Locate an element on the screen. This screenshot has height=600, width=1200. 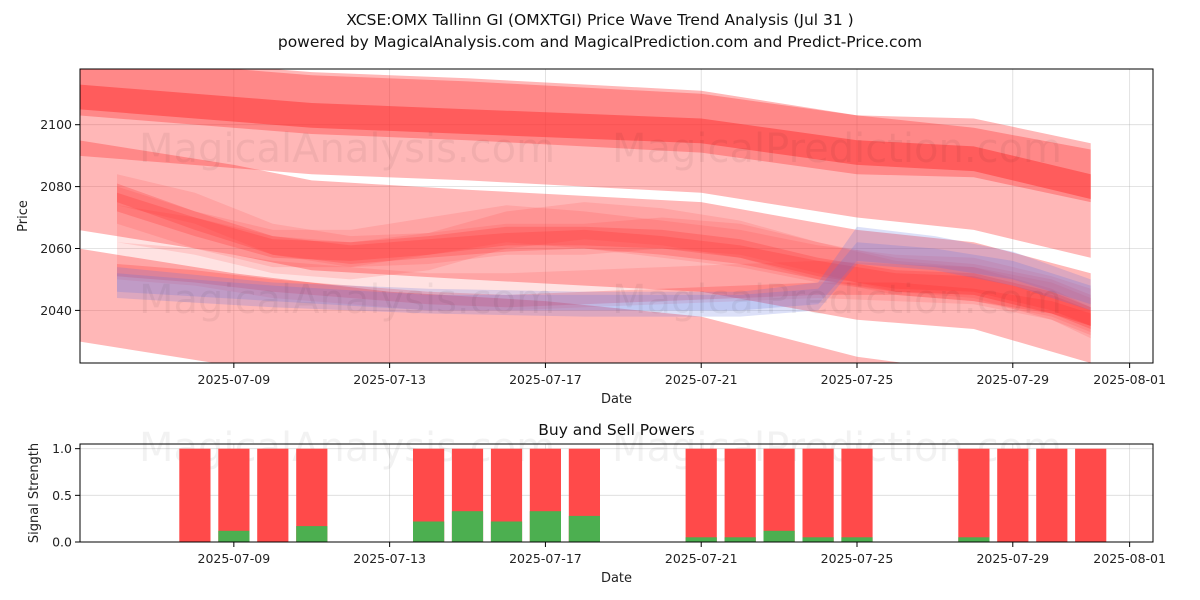
price-x-tick-label: 2025-07-13 is located at coordinates (389, 379).